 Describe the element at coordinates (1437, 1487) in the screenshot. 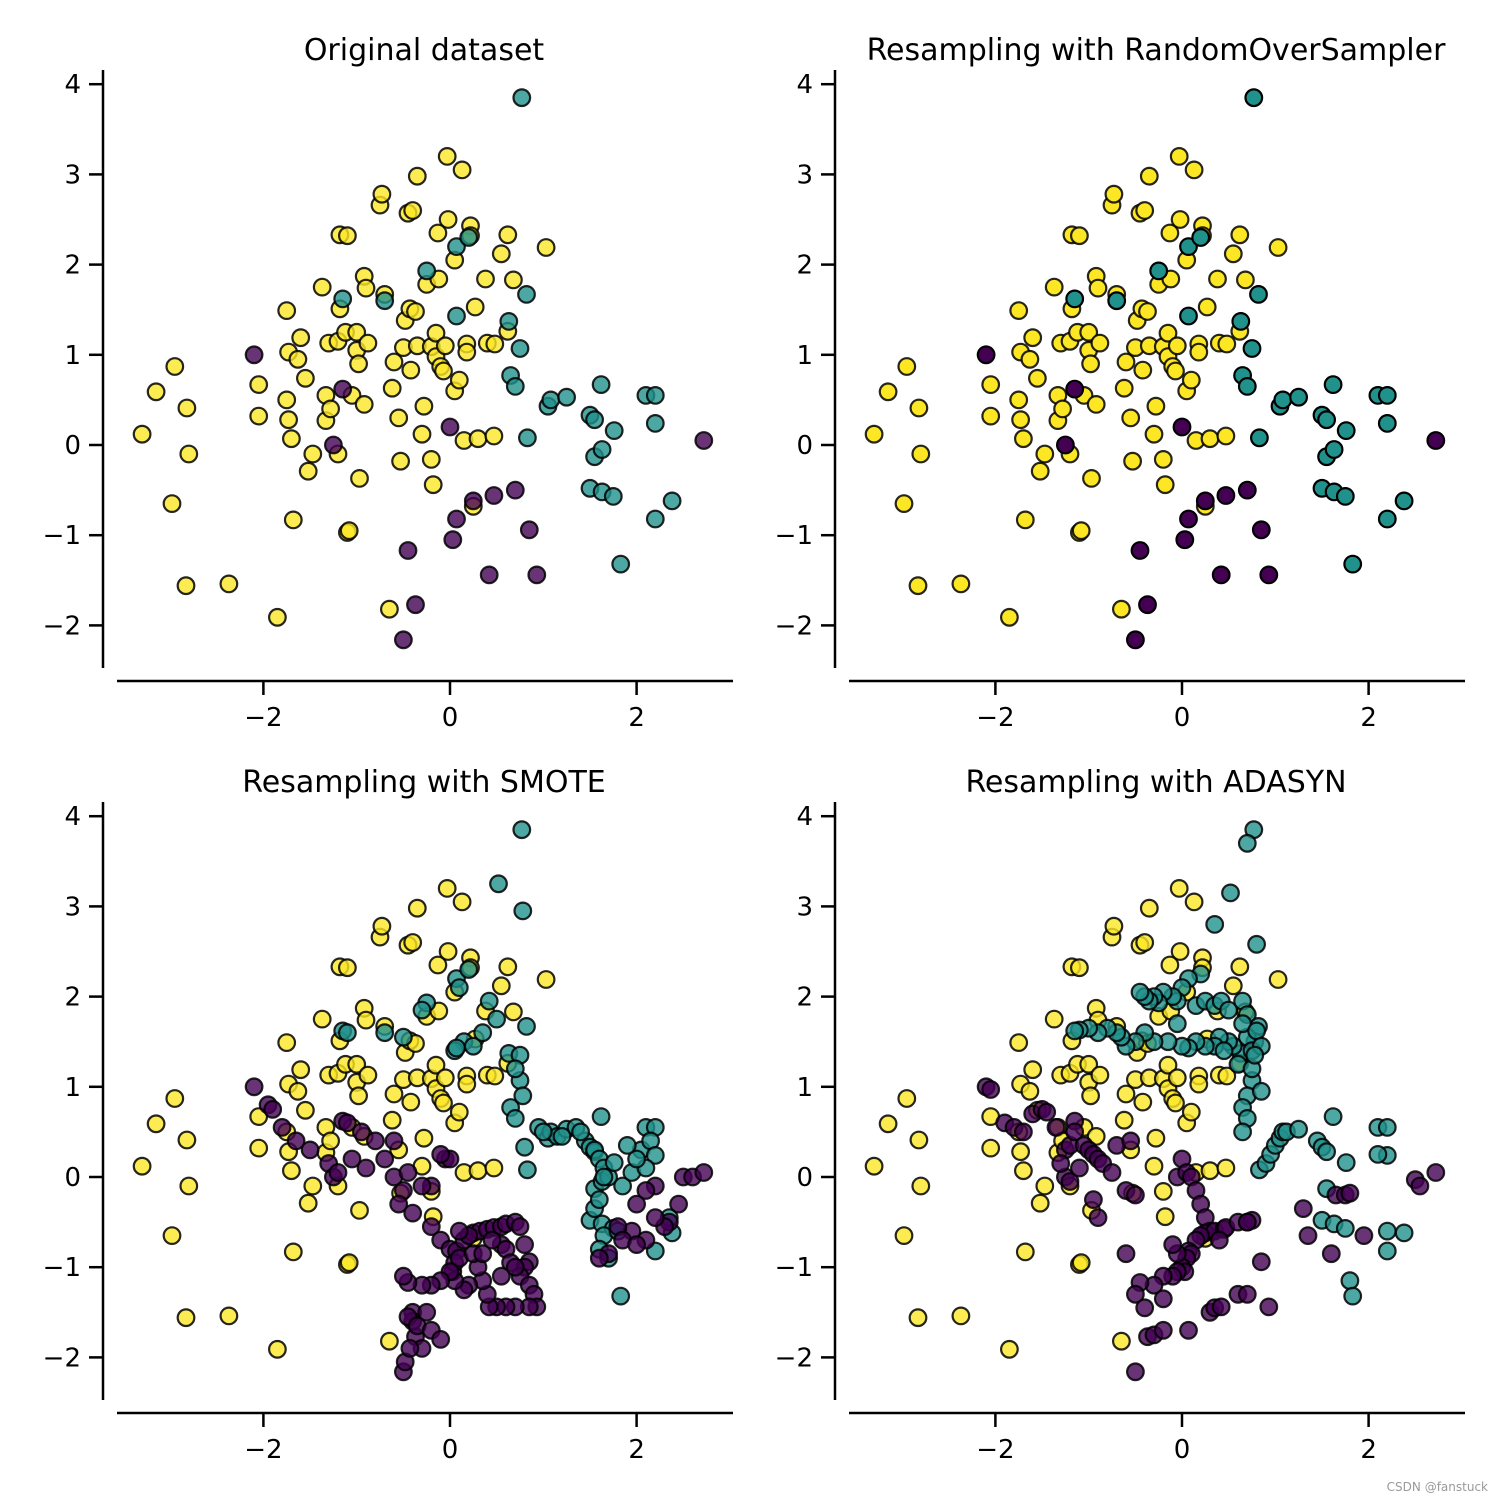

I see `watermark-text: CSDN @fanstuck` at that location.